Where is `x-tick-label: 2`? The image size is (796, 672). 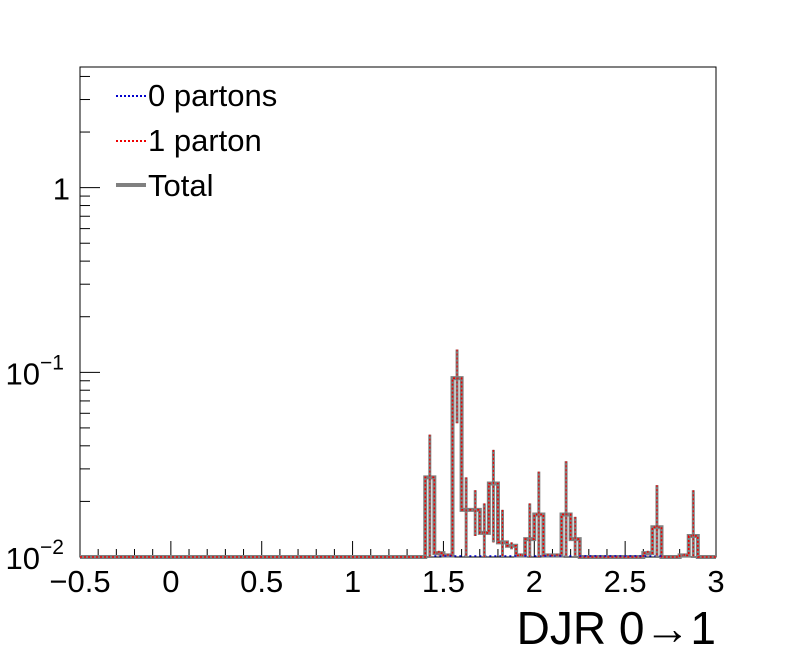
x-tick-label: 2 is located at coordinates (534, 581).